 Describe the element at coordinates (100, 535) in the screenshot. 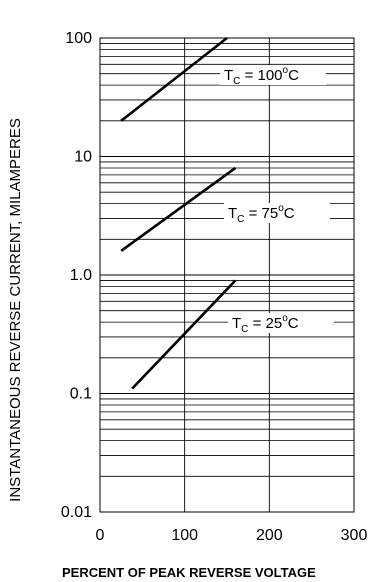

I see `x-tick-label: 0` at that location.